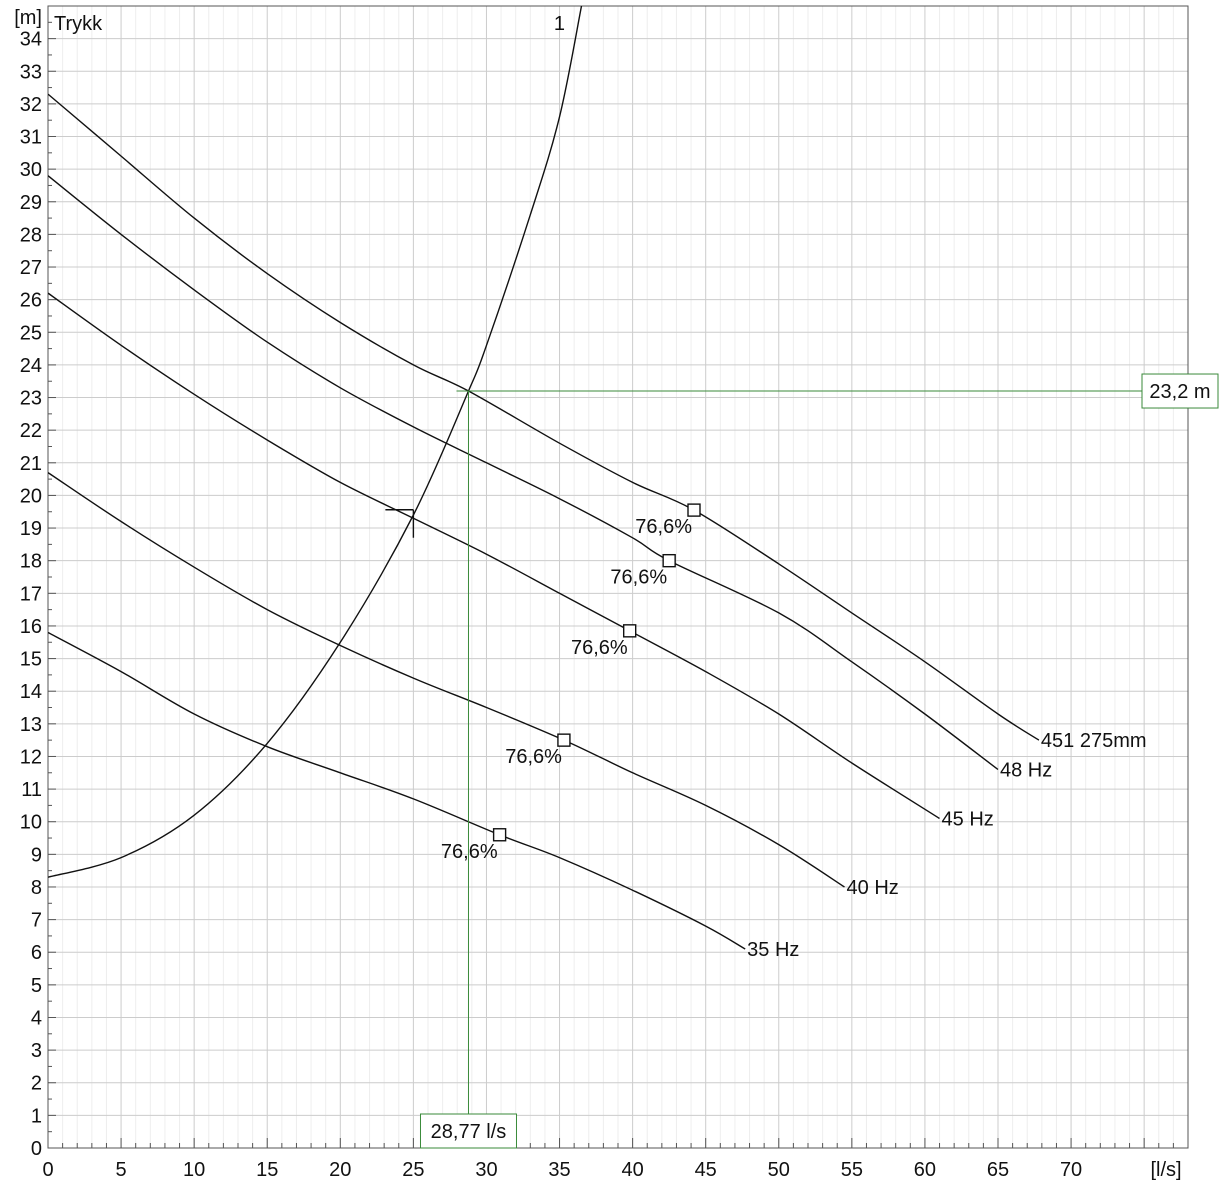 This screenshot has width=1224, height=1187. What do you see at coordinates (1026, 771) in the screenshot?
I see `series-label: 48 Hz` at bounding box center [1026, 771].